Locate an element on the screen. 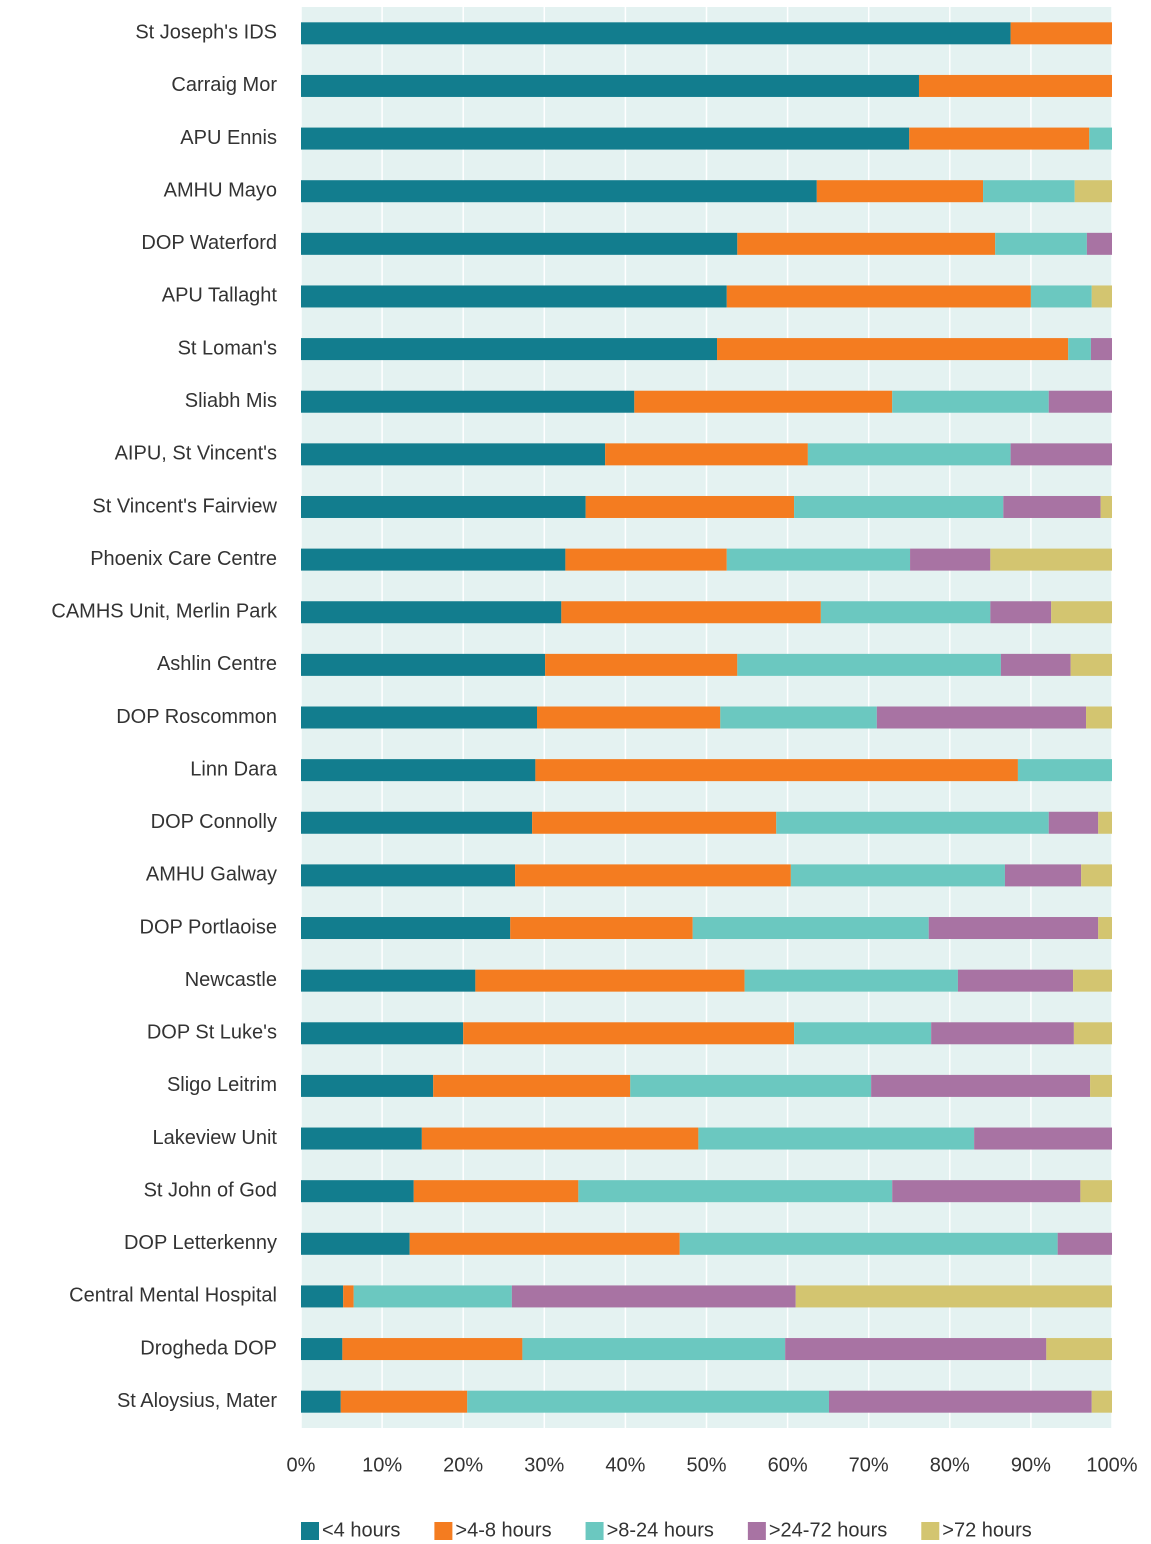  x-tick-label: 0% is located at coordinates (301, 1465).